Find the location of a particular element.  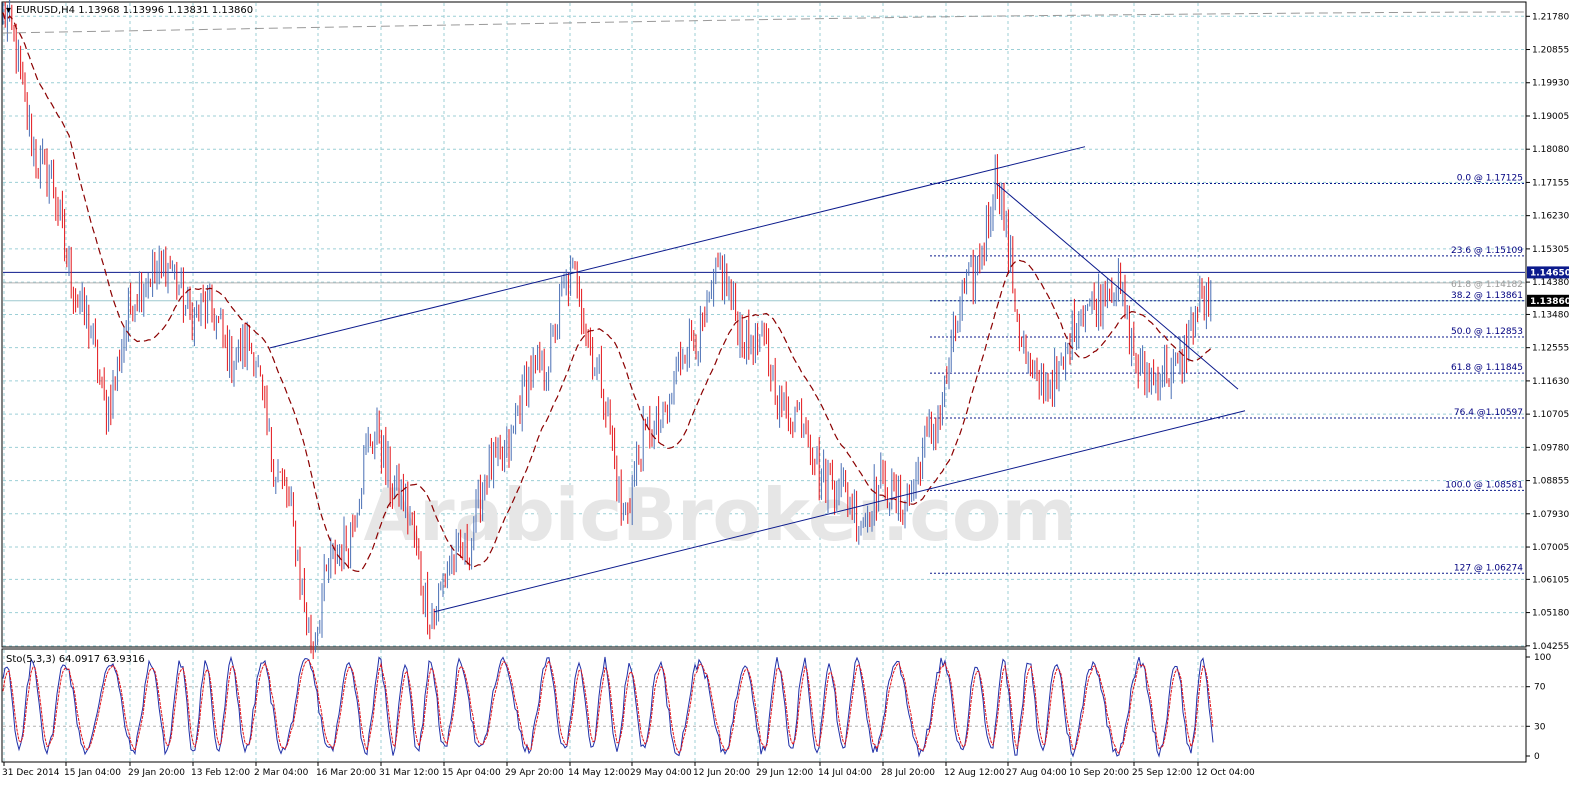

fib-label-extra: 61.8 @ 1.14182 is located at coordinates (1487, 285).